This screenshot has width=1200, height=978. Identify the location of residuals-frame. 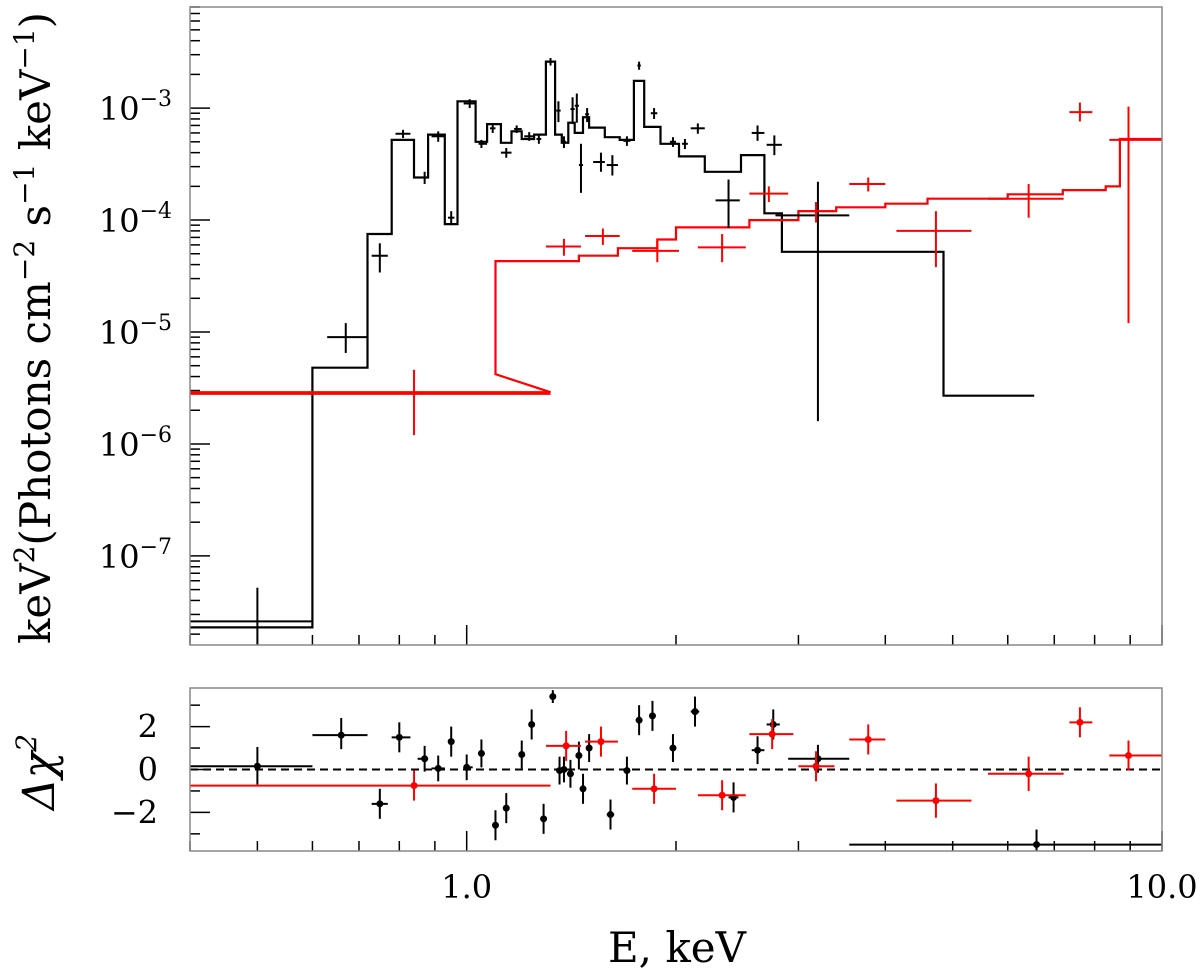
(676, 769).